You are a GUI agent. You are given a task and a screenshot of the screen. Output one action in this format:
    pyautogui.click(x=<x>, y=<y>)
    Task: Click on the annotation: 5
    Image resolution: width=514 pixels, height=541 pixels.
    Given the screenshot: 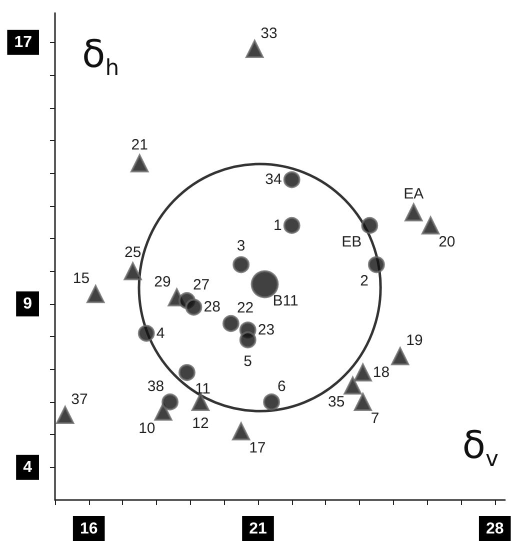 What is the action you would take?
    pyautogui.click(x=248, y=361)
    